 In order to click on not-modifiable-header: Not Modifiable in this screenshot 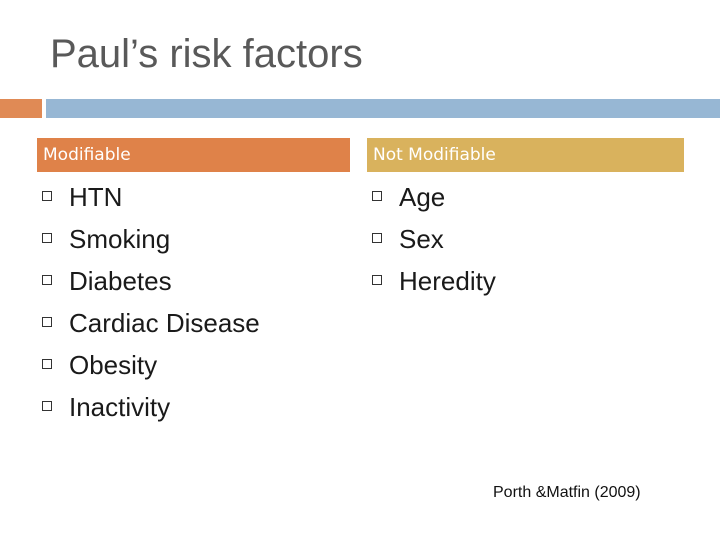, I will do `click(525, 155)`.